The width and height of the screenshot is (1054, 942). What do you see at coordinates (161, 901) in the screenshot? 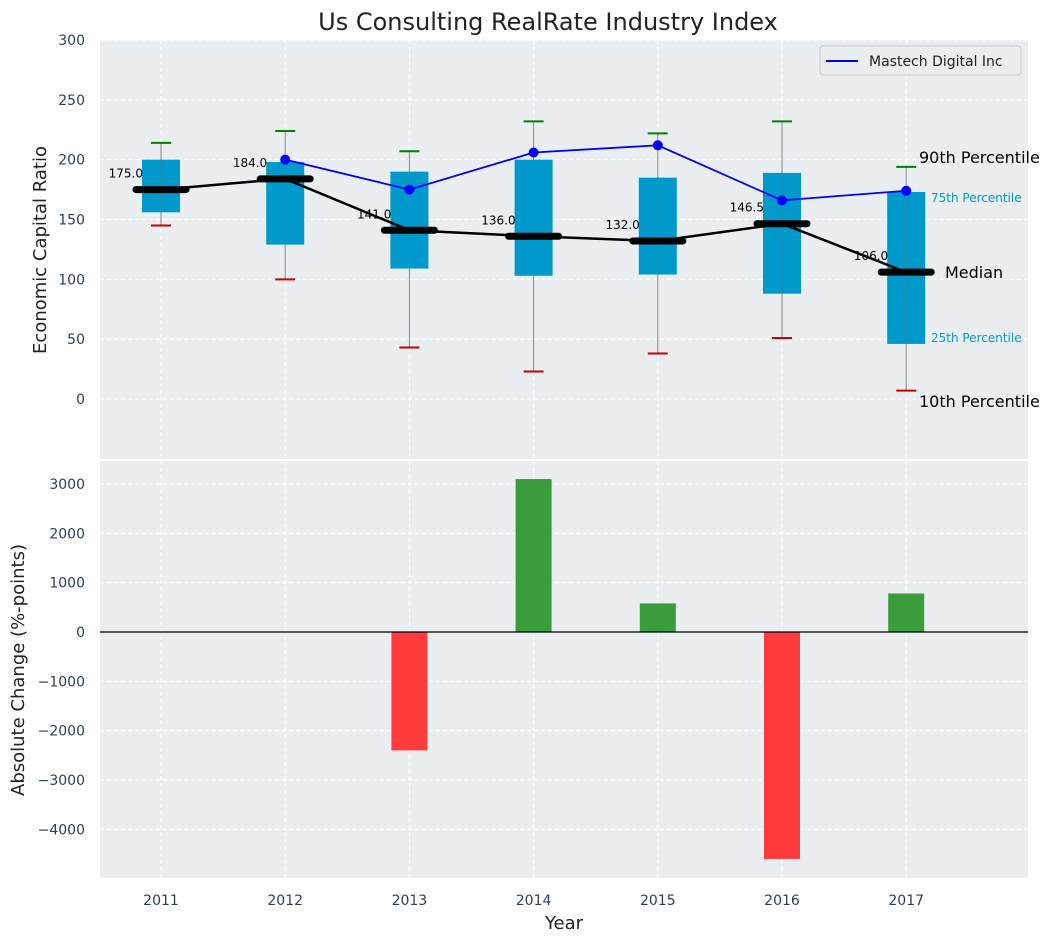
I see `x-tick-label: 2011` at bounding box center [161, 901].